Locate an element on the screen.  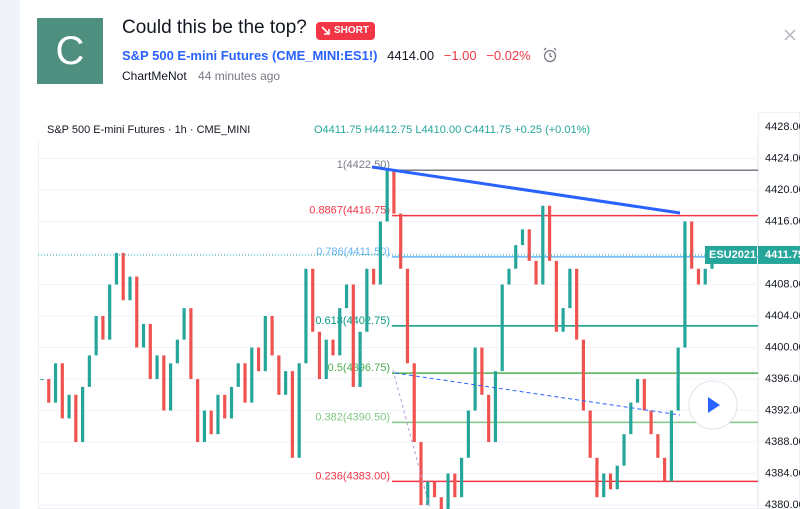
legend-title: S&P 500 E-mini Futures · 1h · CME_MINI is located at coordinates (148, 130).